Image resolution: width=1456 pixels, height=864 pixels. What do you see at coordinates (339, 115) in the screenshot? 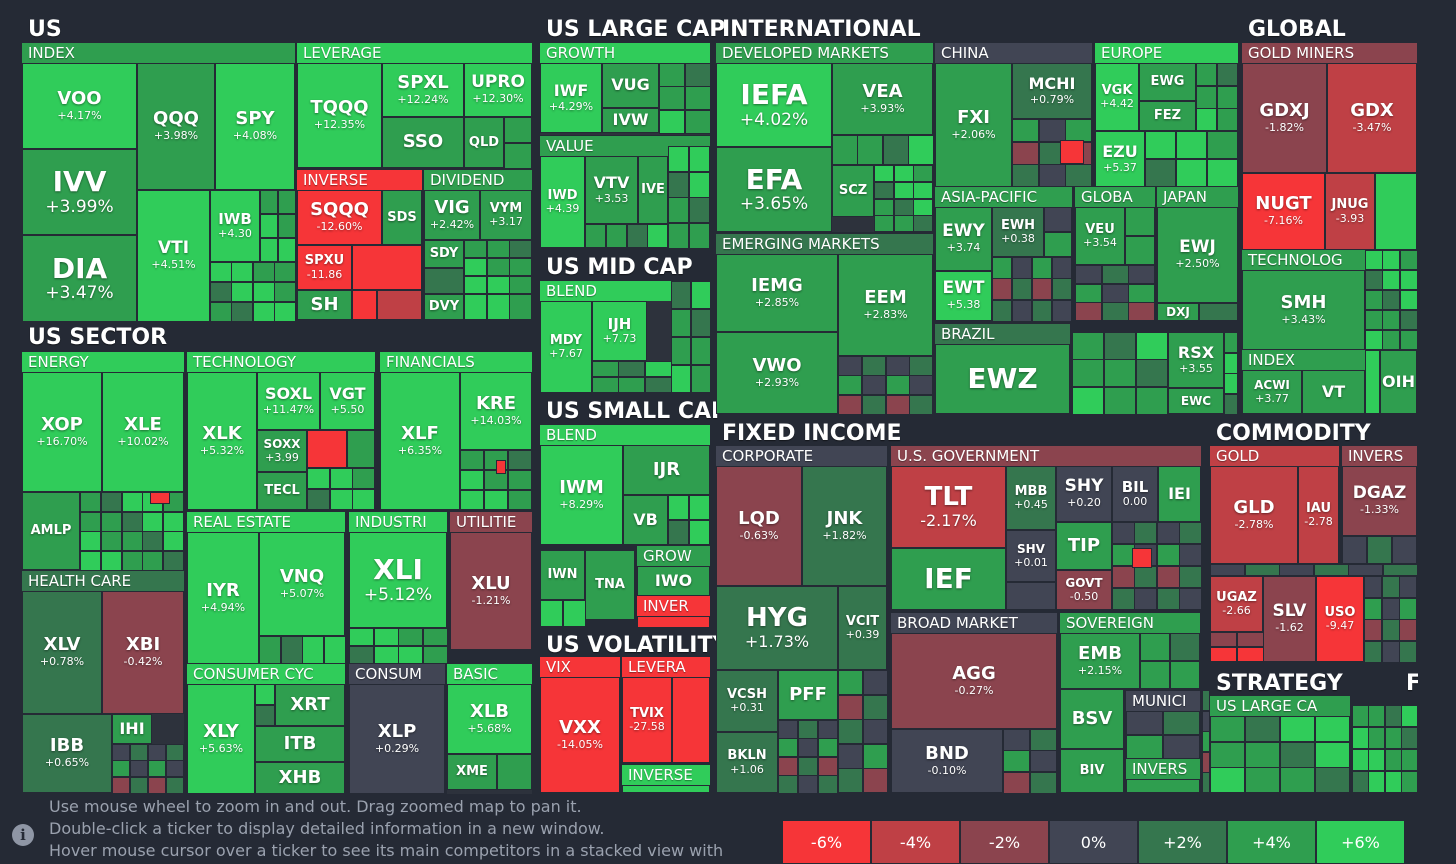
I see `ticker-tile-tqqq: TQQQ +12.35%` at bounding box center [339, 115].